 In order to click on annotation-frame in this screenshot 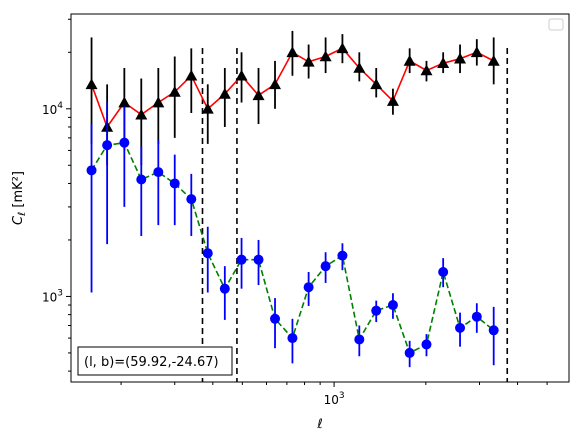, I will do `click(155, 361)`.